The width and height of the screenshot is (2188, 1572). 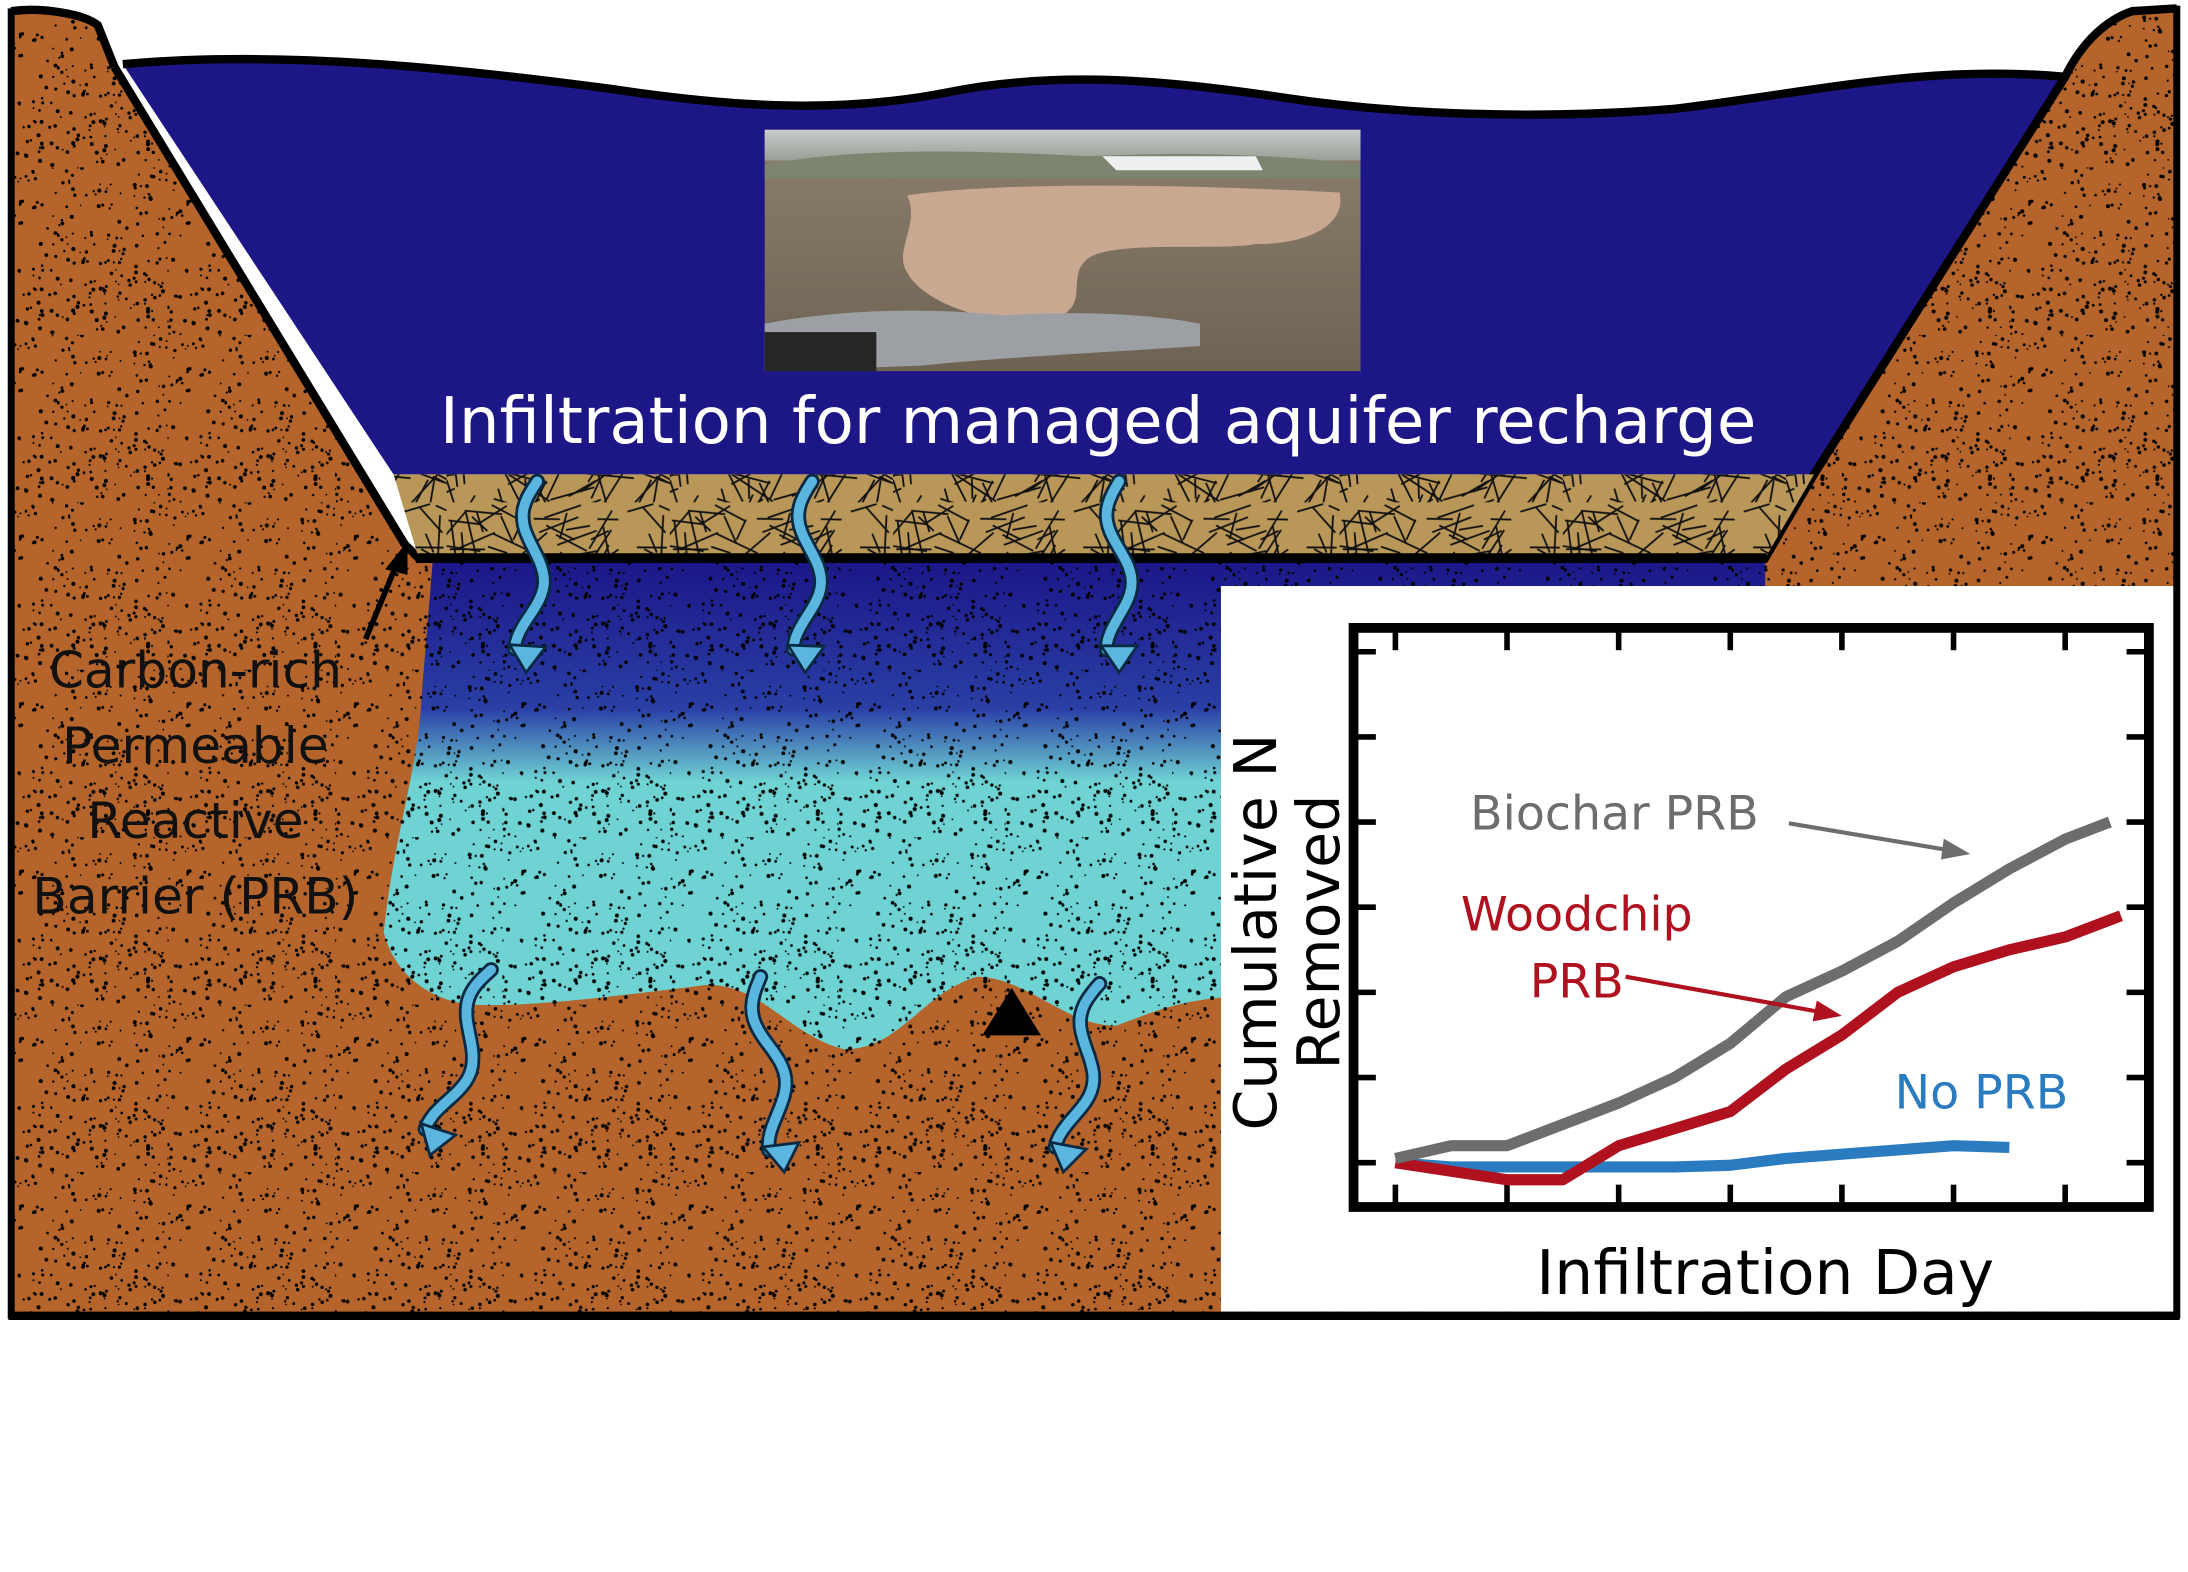 What do you see at coordinates (1011, 1011) in the screenshot?
I see `water-table-marker` at bounding box center [1011, 1011].